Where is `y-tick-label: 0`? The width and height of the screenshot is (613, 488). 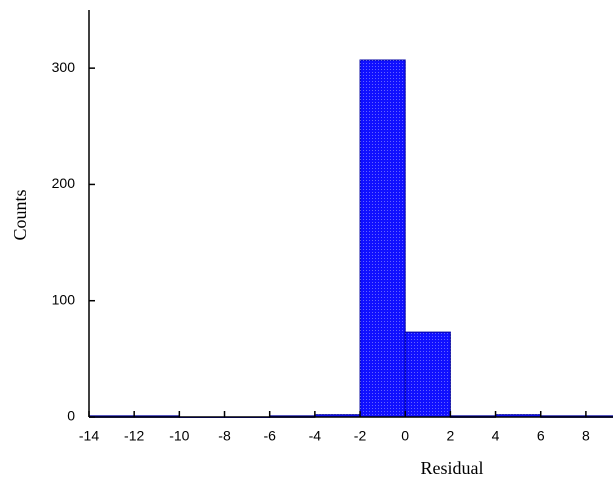
y-tick-label: 0 is located at coordinates (71, 416).